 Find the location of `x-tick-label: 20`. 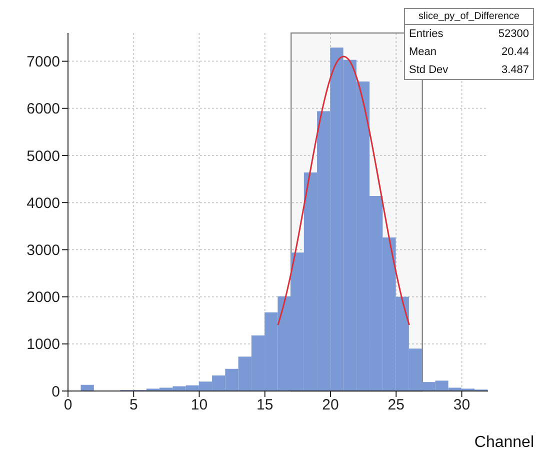

x-tick-label: 20 is located at coordinates (330, 405).